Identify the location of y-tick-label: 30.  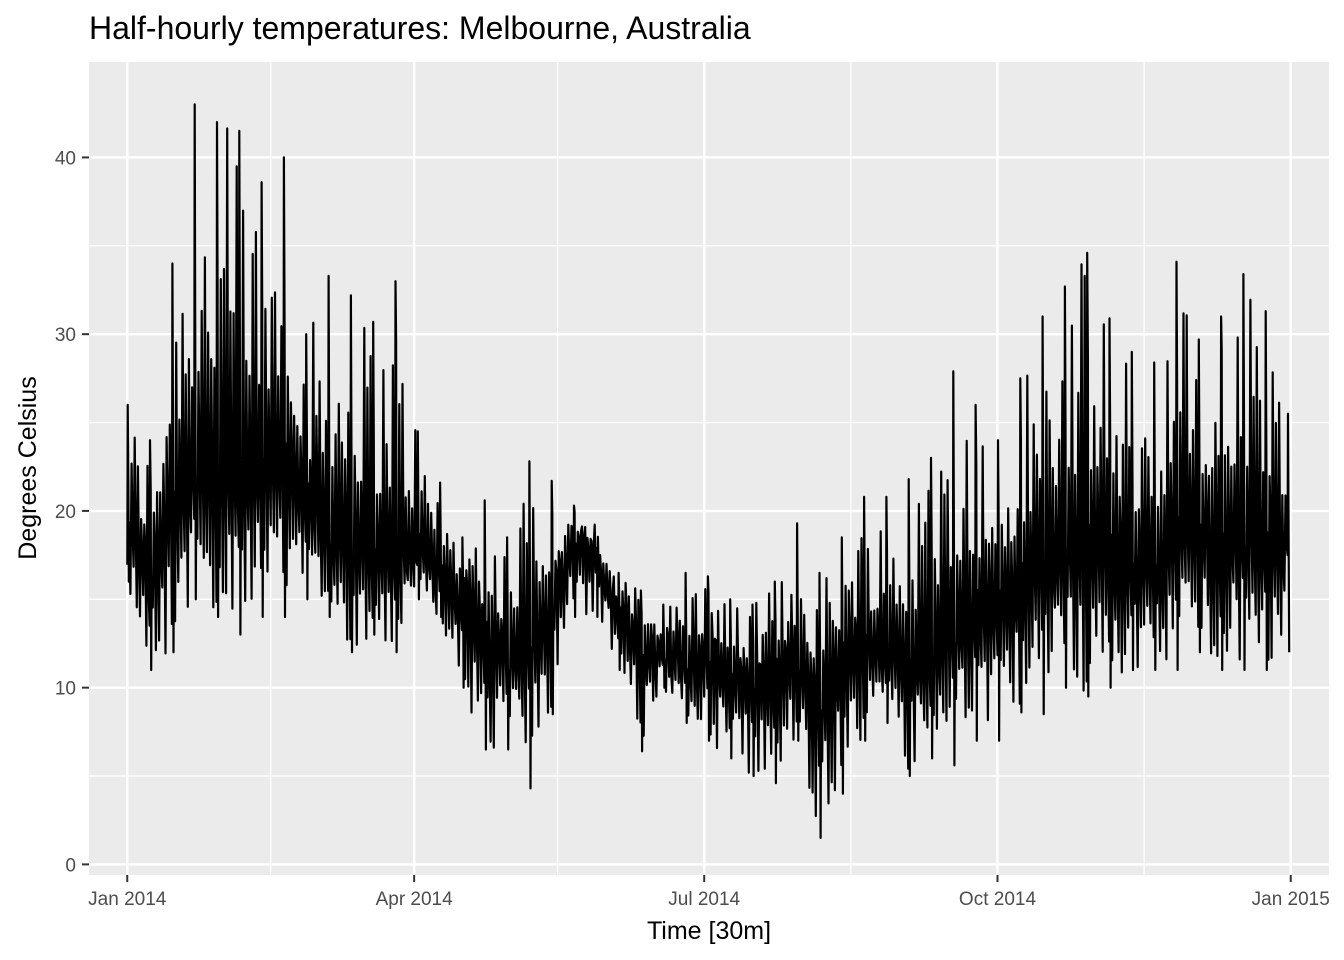
(65, 335).